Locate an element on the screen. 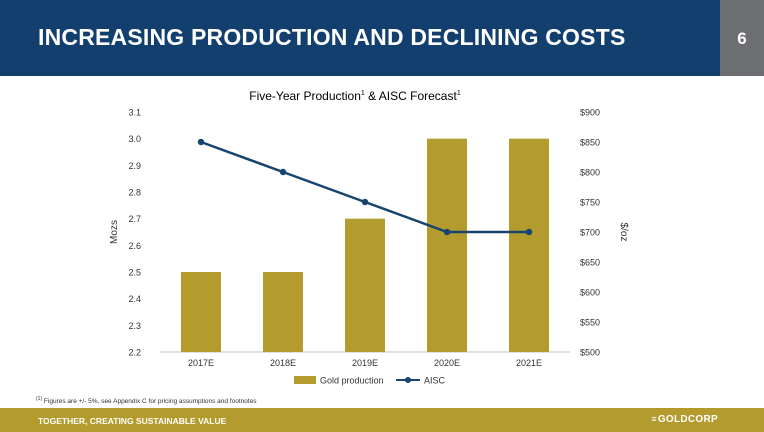 The image size is (764, 432). x-tick-label: 2017E is located at coordinates (201, 363).